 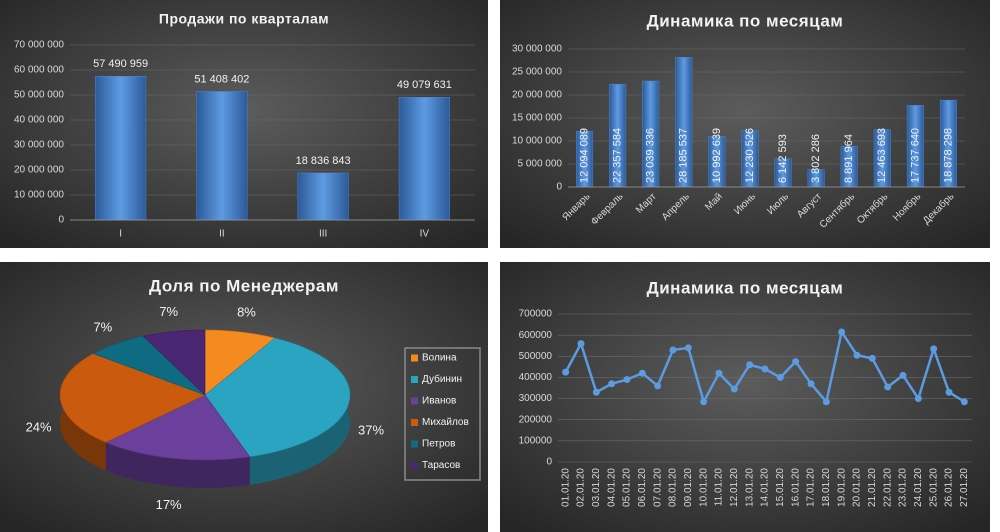 What do you see at coordinates (537, 118) in the screenshot?
I see `y-tick-label: 15 000 000` at bounding box center [537, 118].